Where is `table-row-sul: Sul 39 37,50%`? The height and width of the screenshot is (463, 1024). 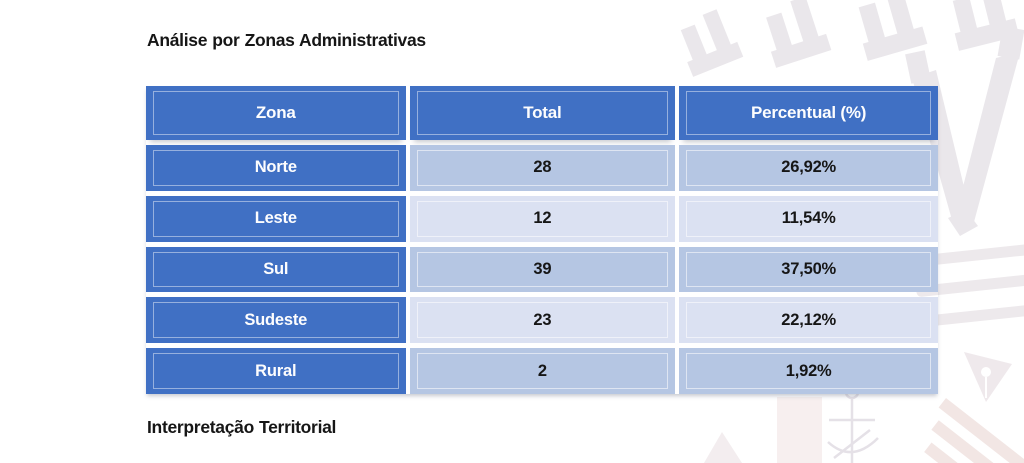 table-row-sul: Sul 39 37,50% is located at coordinates (542, 269).